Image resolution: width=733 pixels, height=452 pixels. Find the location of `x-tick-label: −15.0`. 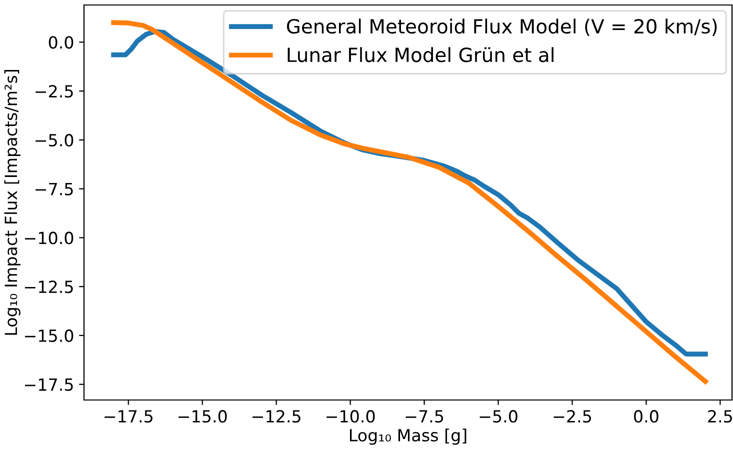

x-tick-label: −15.0 is located at coordinates (202, 416).